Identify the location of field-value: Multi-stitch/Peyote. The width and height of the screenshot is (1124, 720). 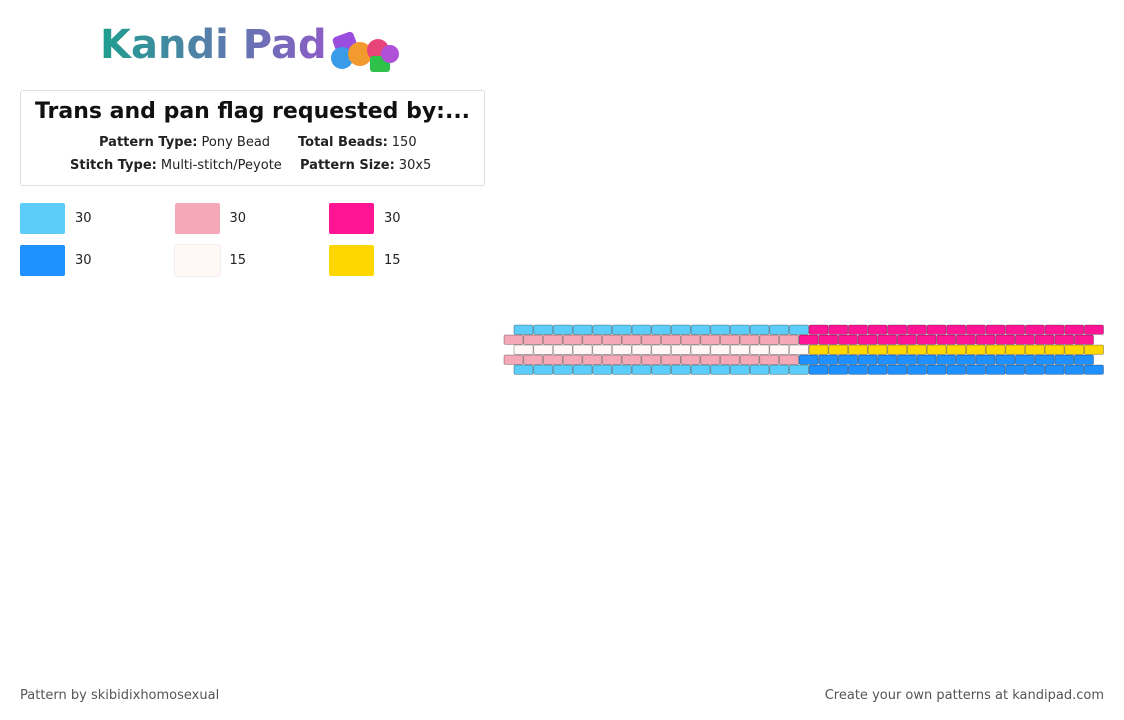
(221, 165).